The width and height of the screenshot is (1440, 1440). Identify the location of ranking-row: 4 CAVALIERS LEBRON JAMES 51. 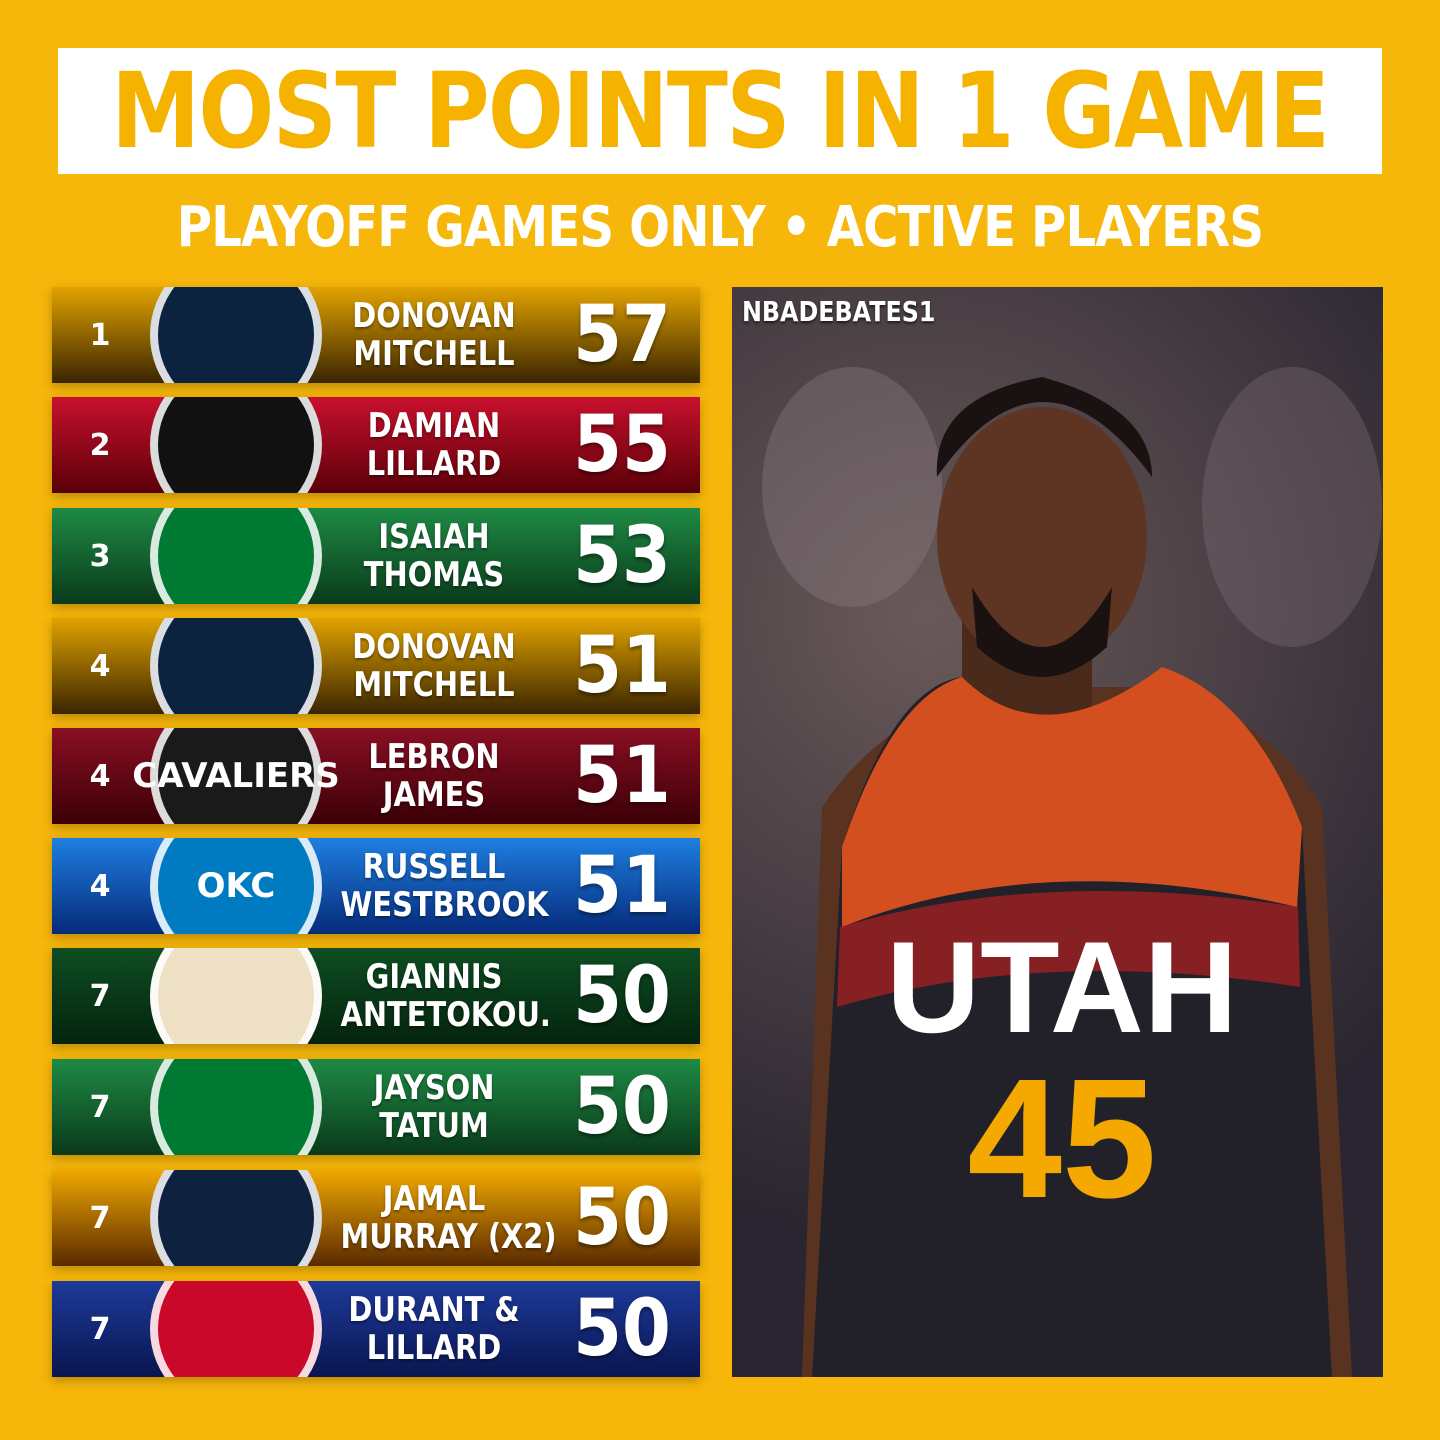
(376, 776).